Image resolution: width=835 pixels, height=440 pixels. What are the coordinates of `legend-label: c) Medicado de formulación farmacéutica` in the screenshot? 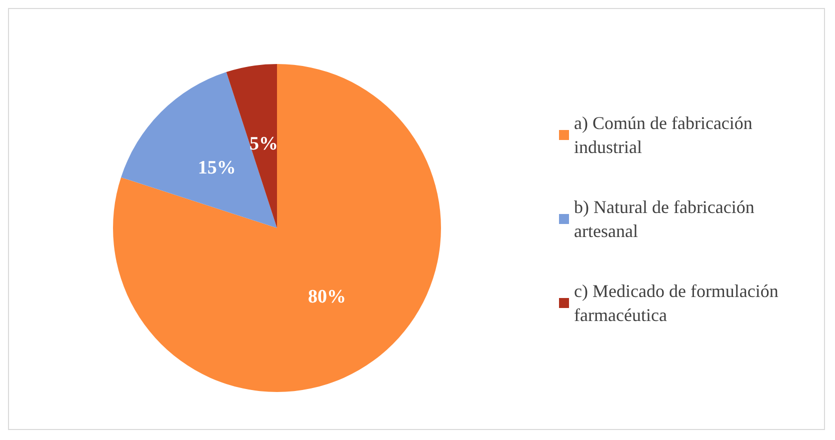 It's located at (678, 303).